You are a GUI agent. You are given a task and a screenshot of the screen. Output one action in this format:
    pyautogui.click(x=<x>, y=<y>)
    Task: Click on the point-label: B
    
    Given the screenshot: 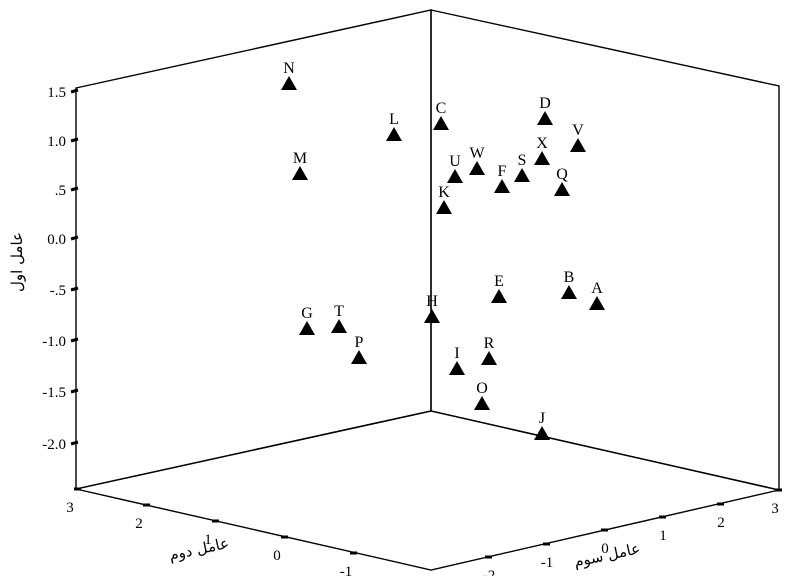 What is the action you would take?
    pyautogui.click(x=569, y=277)
    